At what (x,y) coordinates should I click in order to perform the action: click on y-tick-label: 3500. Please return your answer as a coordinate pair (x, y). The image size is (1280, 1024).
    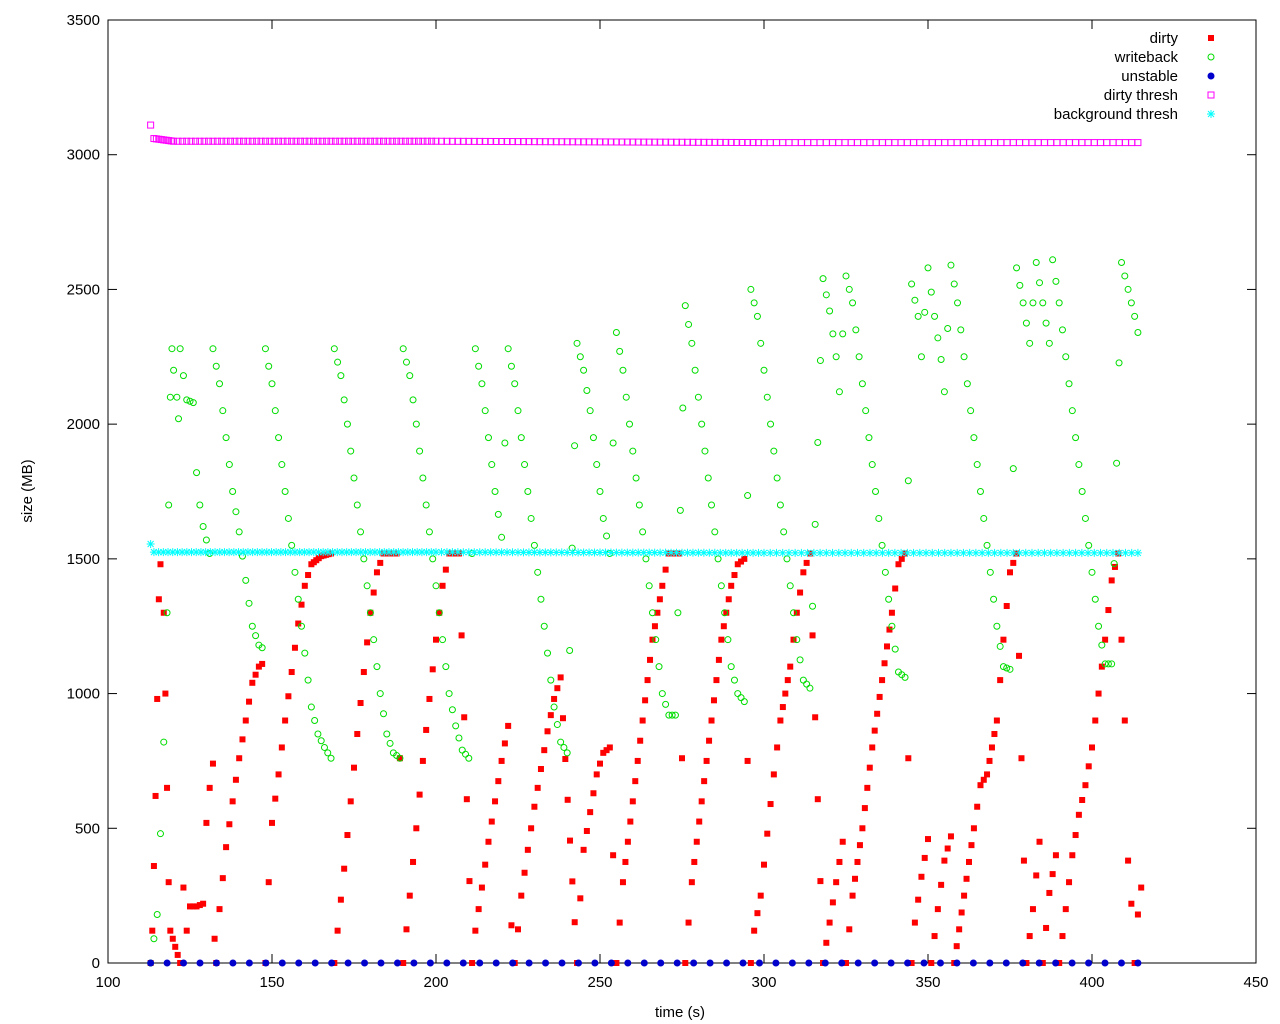
    Looking at the image, I should click on (83, 20).